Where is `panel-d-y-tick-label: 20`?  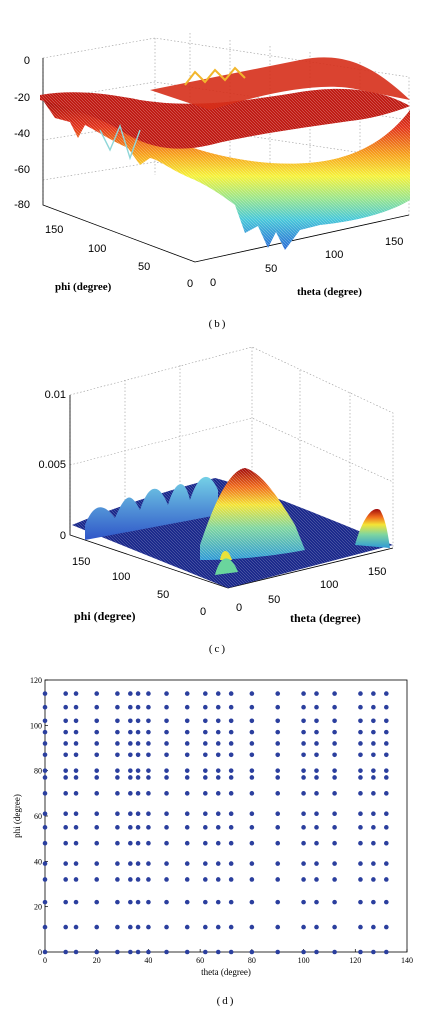
panel-d-y-tick-label: 20 is located at coordinates (38, 907).